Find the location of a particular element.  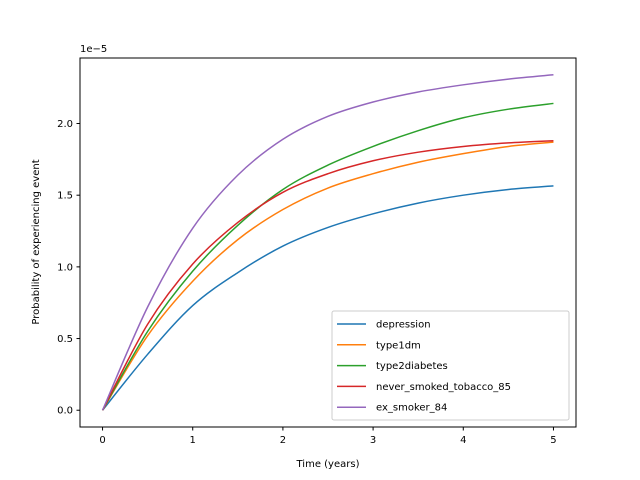

x-axis-ticks: 0 1 2 3 4 5 is located at coordinates (328, 436).